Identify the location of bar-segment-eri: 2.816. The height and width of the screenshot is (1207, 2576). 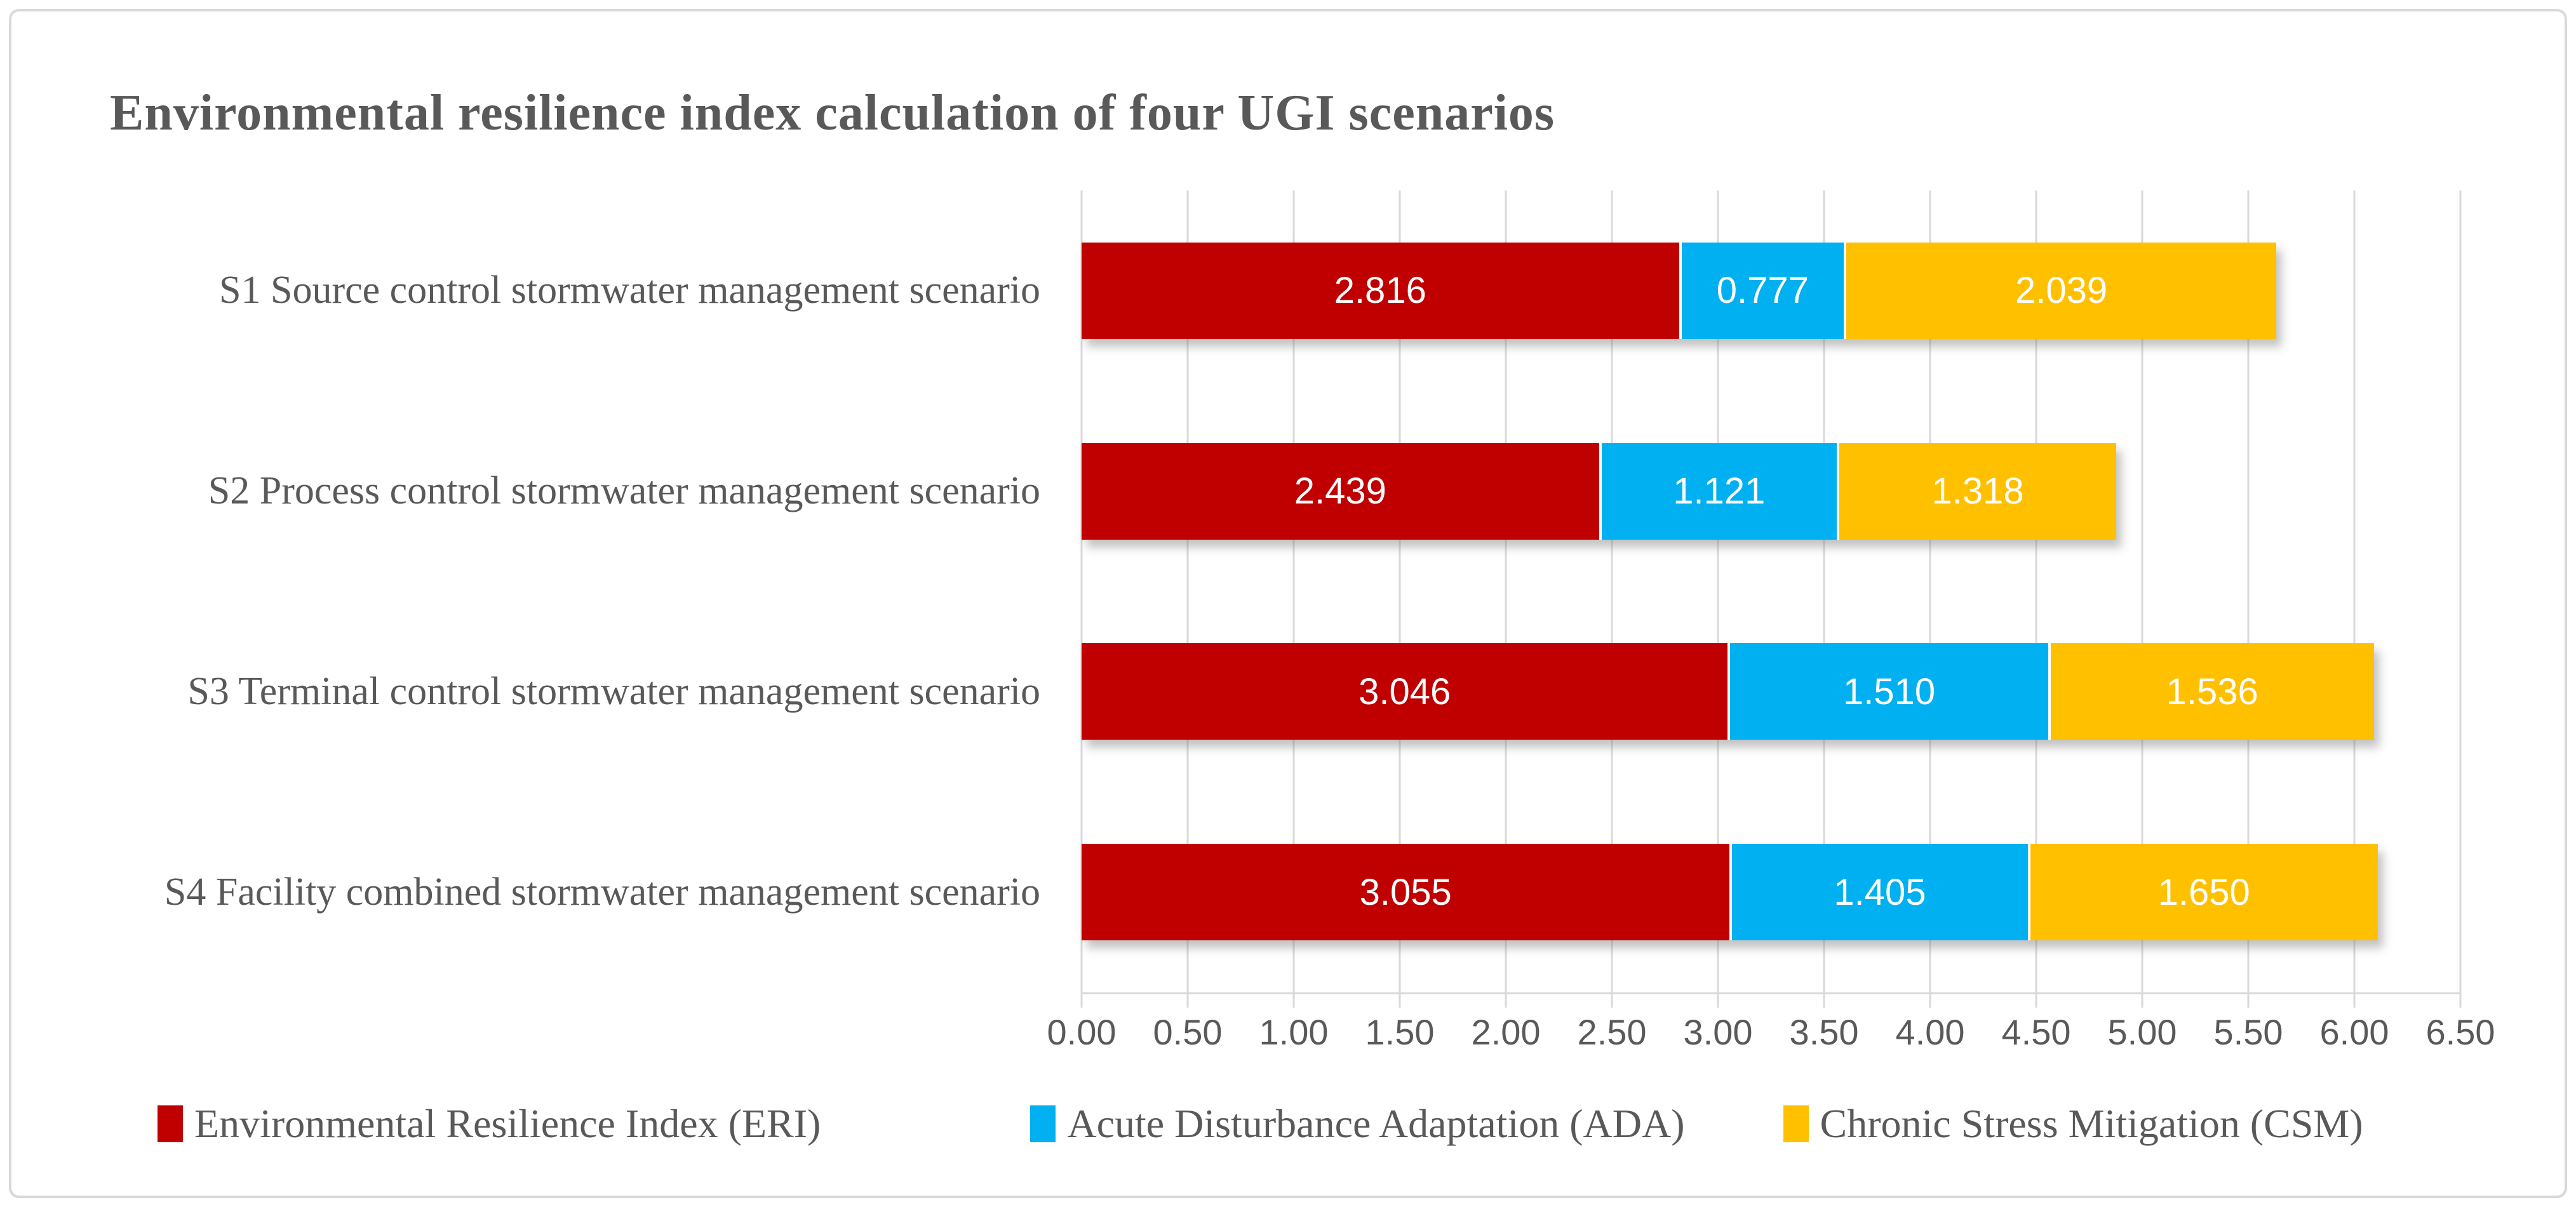
(1380, 290).